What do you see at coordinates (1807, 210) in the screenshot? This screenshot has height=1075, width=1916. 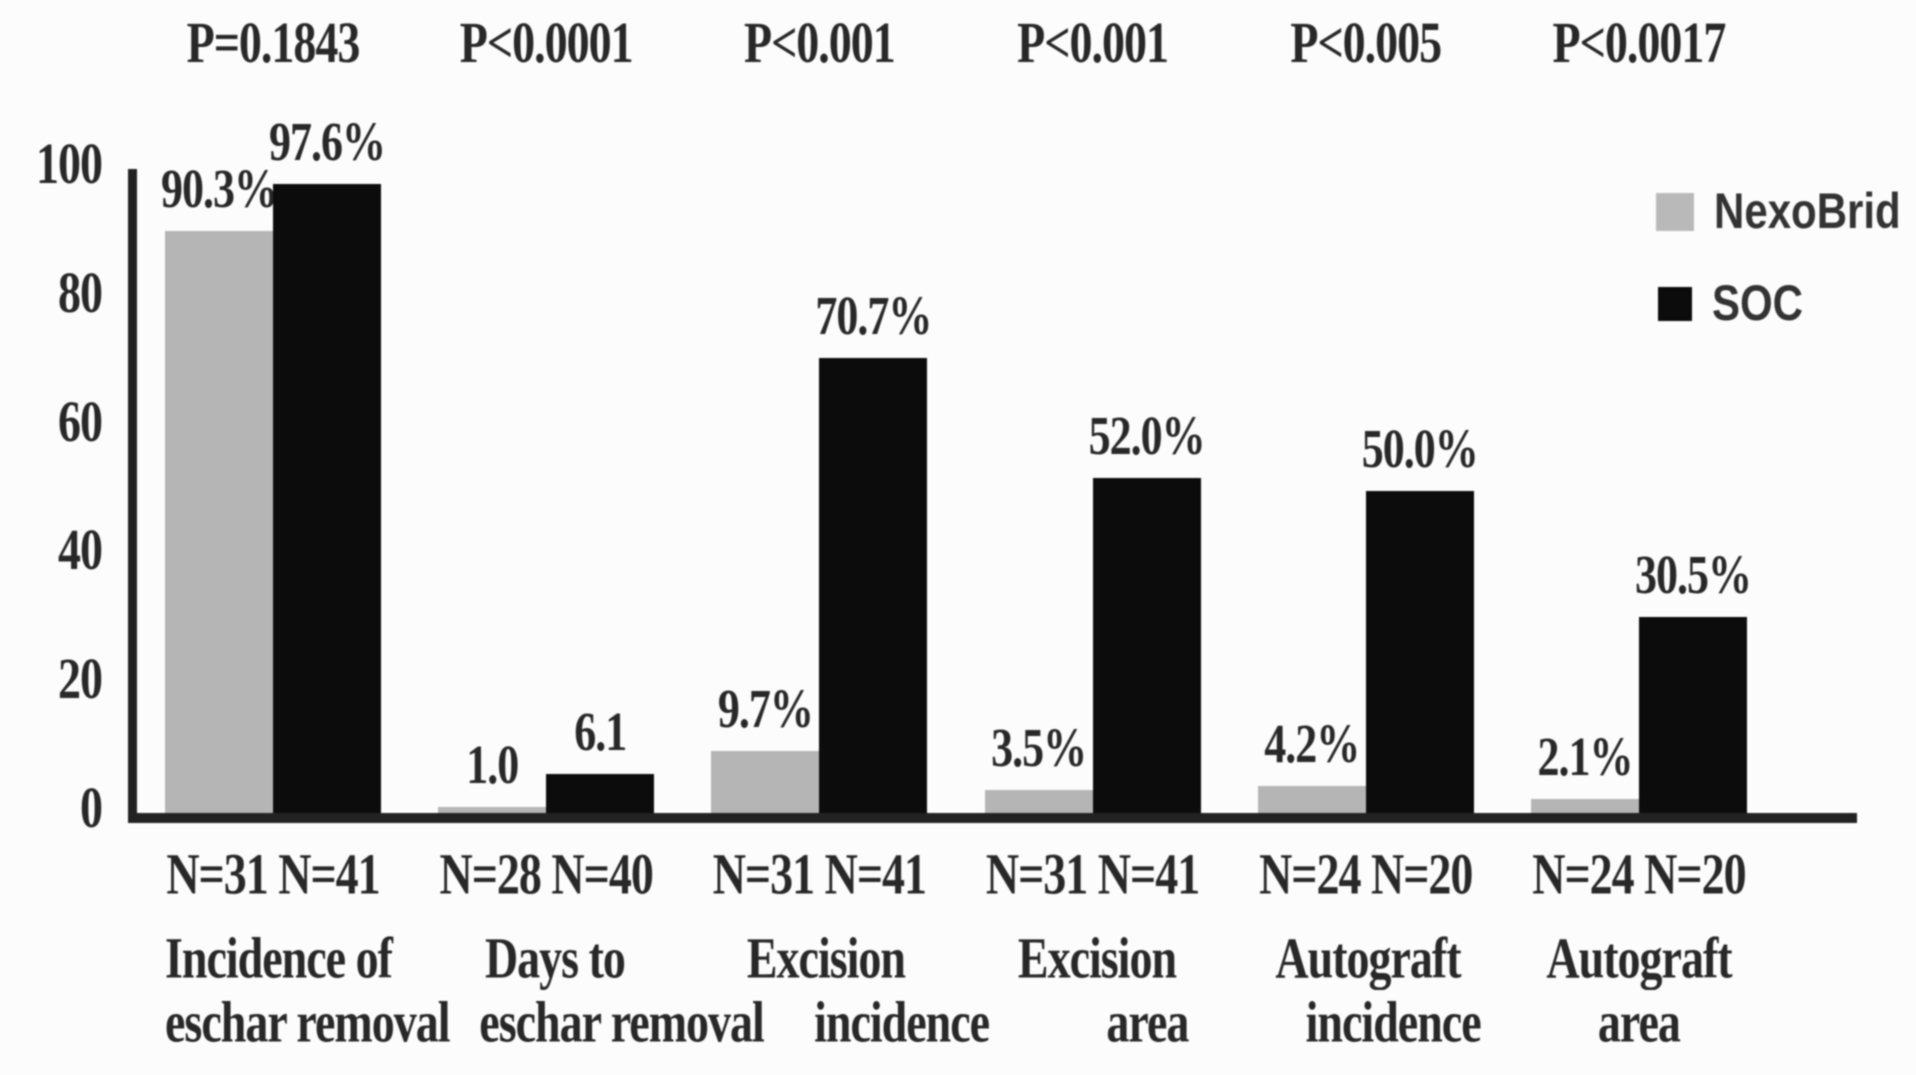 I see `legend-label-nexobrid: NexoBrid` at bounding box center [1807, 210].